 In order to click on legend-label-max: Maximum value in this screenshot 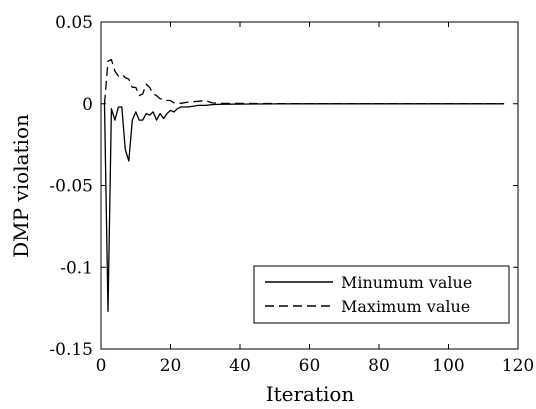, I will do `click(405, 306)`.